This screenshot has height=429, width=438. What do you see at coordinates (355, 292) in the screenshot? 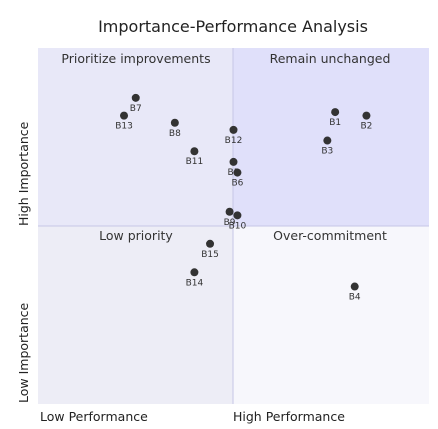
I see `point-b4: B4` at bounding box center [355, 292].